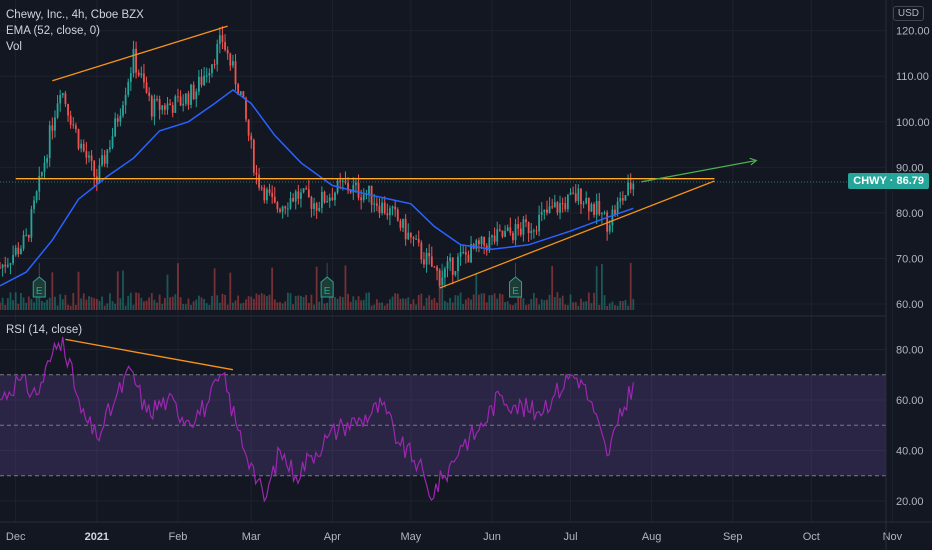 The height and width of the screenshot is (550, 932). I want to click on time-axis-label: Nov, so click(893, 537).